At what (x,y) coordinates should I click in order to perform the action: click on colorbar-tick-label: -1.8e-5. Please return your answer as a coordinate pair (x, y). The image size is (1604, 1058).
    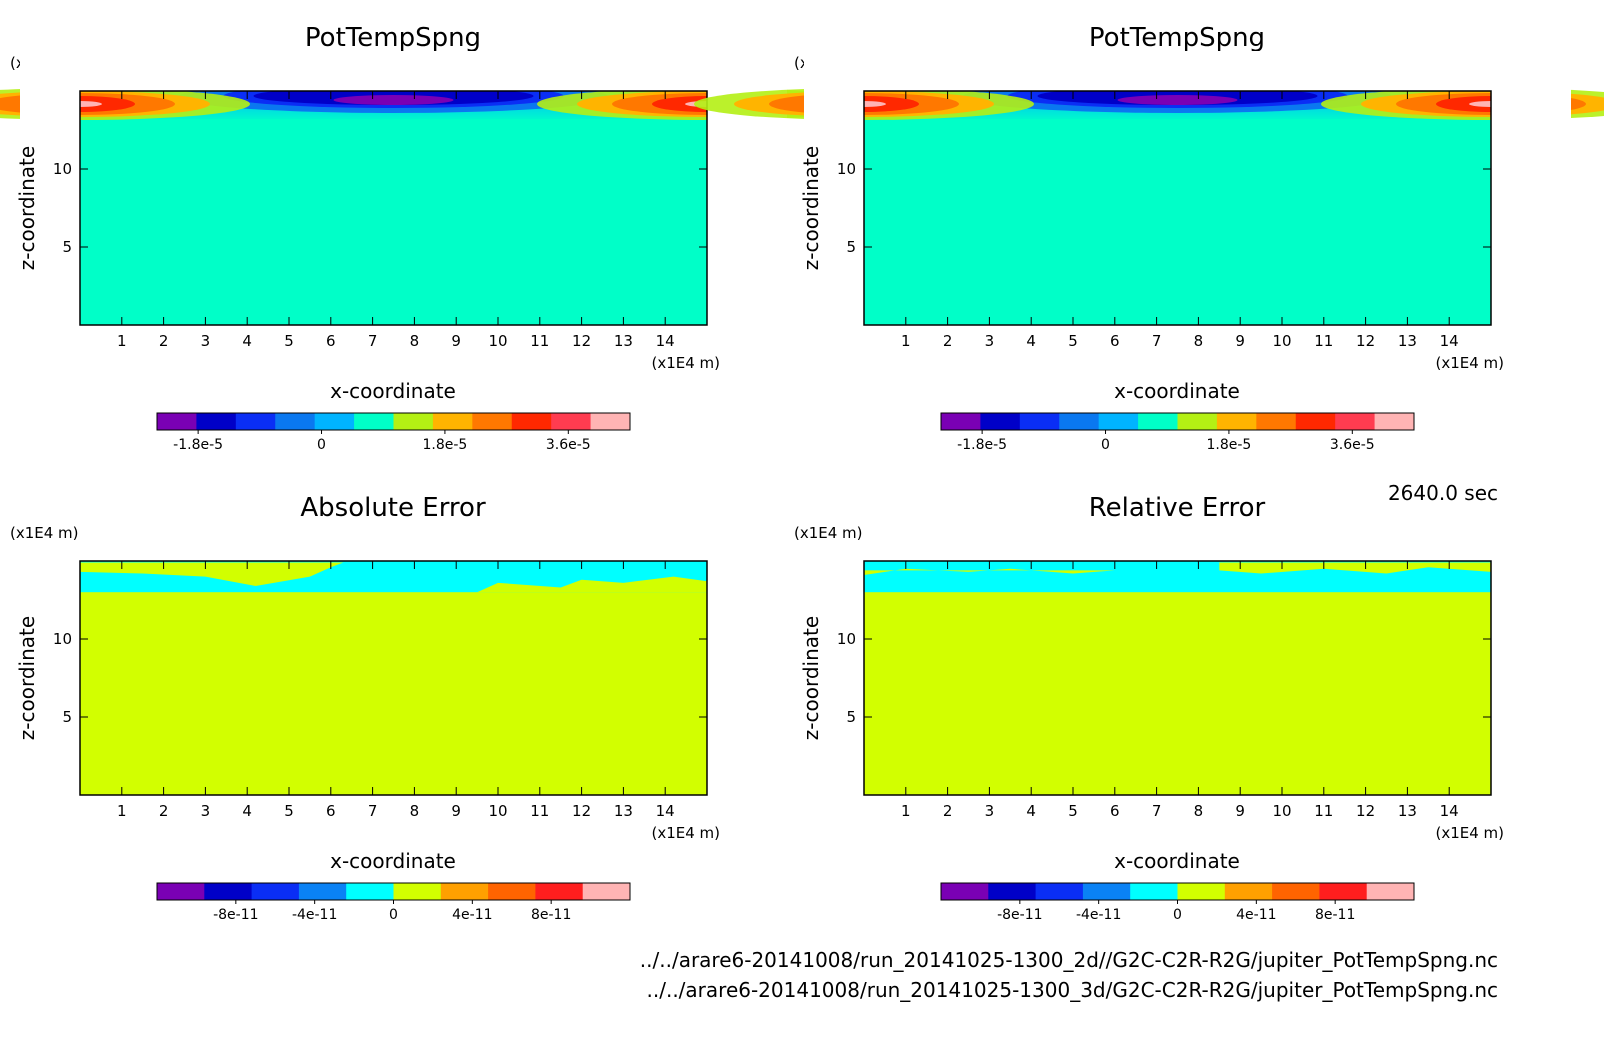
    Looking at the image, I should click on (198, 445).